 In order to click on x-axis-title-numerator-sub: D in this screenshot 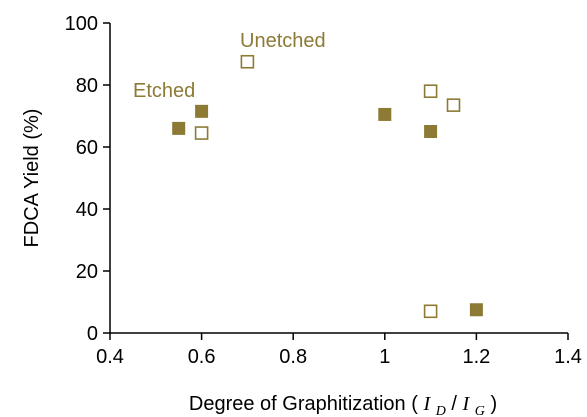, I will do `click(440, 410)`.